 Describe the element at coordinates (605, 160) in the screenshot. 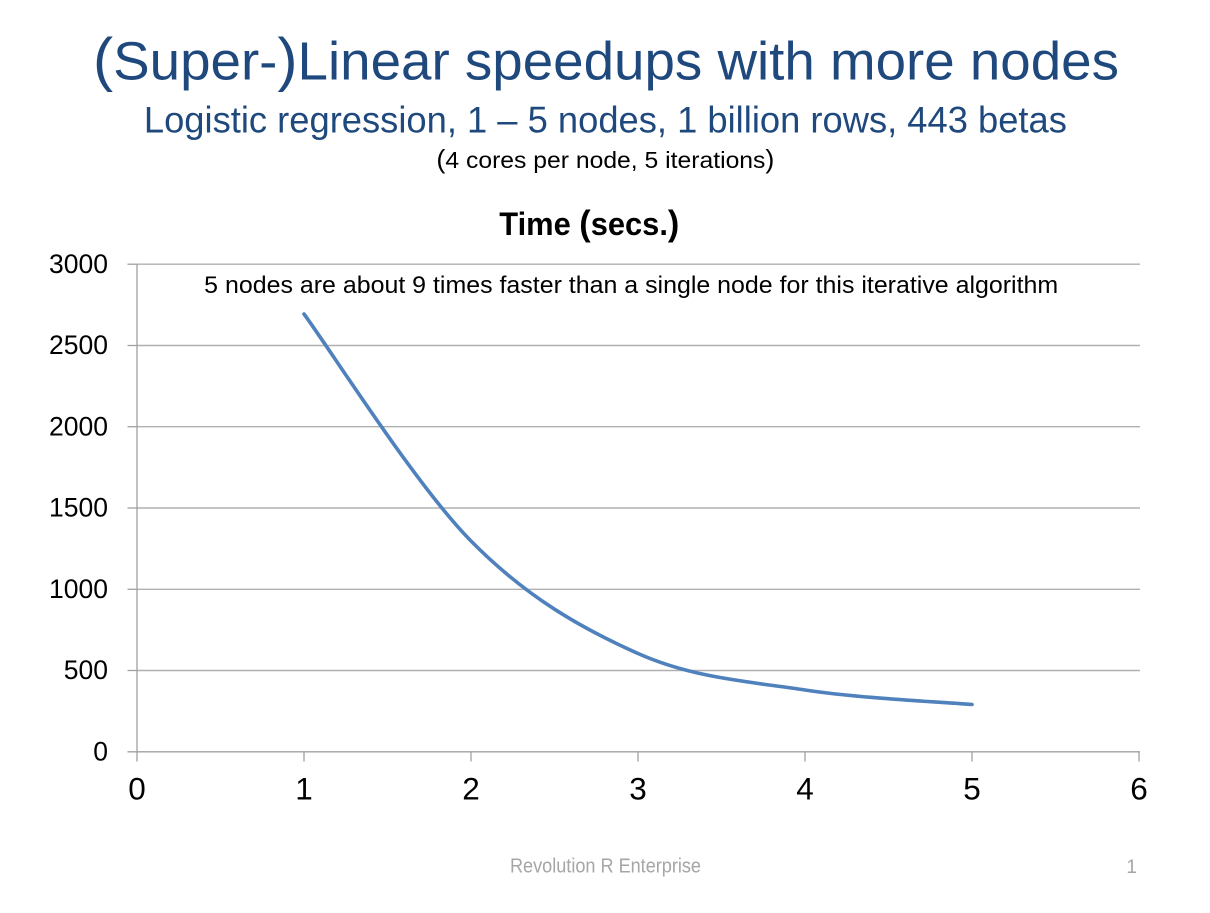

I see `svg-text:(4 cores per node, 5 iteration: (4 cores per node, 5 iterations)` at that location.